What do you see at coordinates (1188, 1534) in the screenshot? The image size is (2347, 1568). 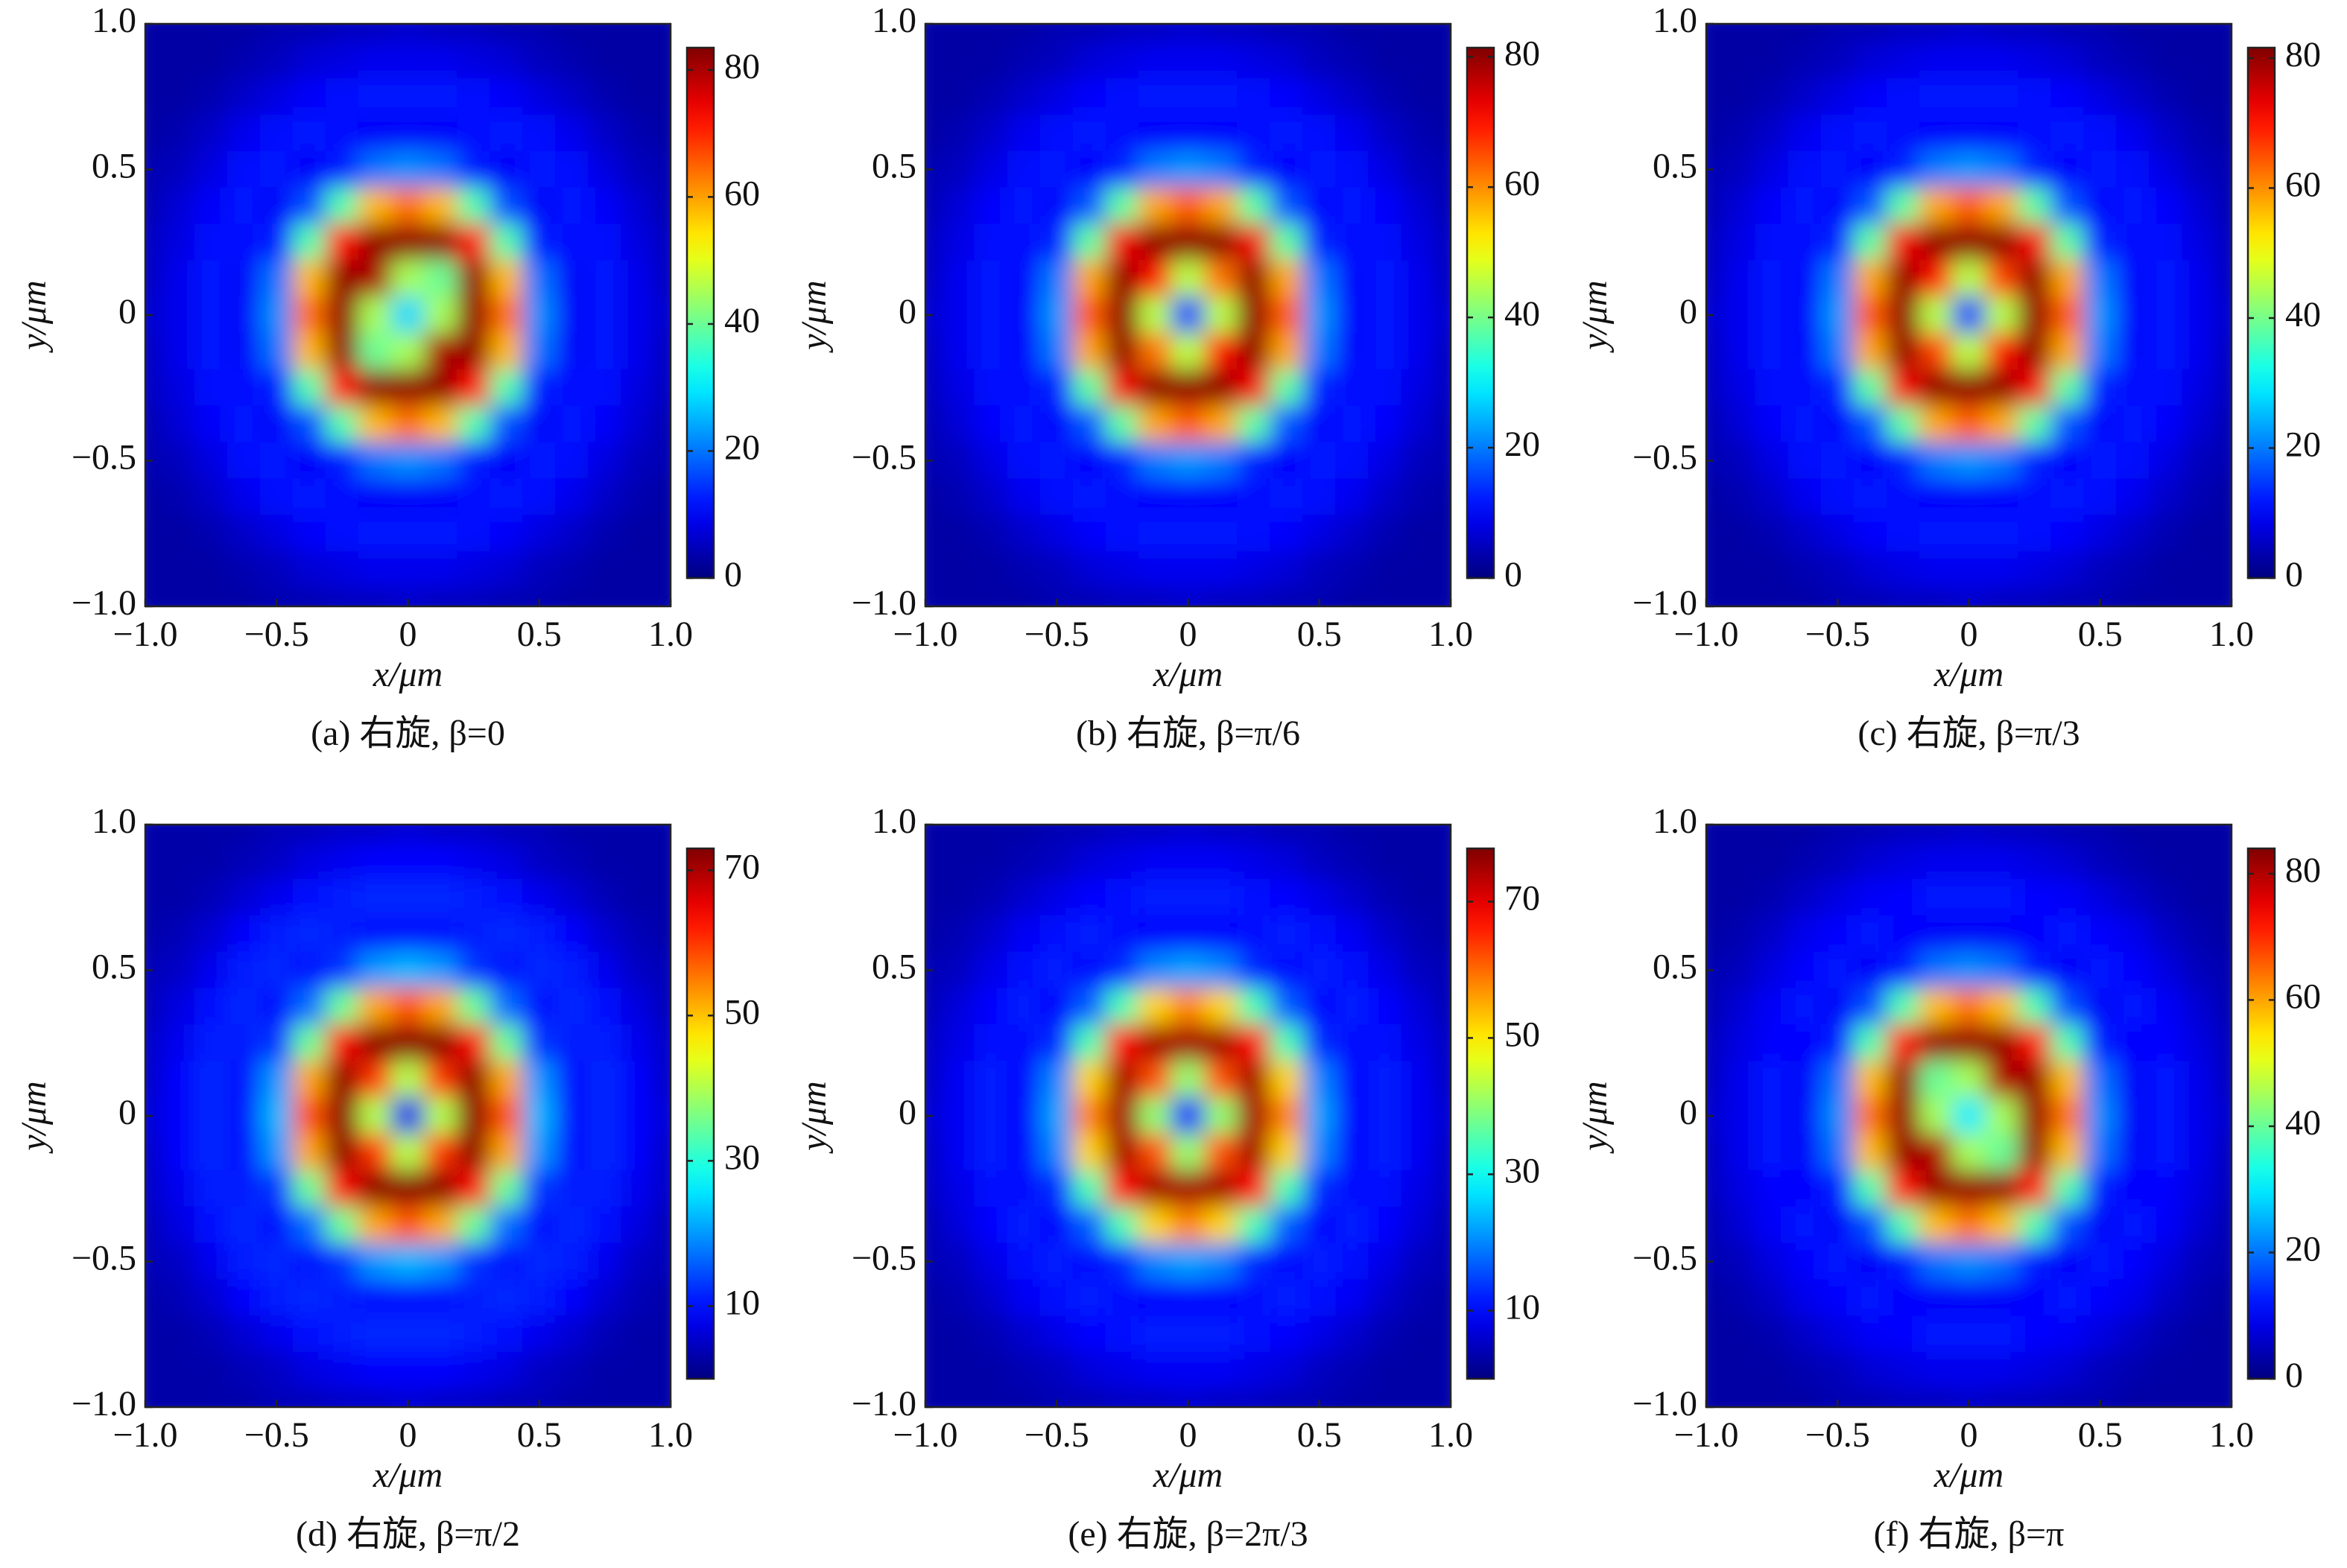 I see `panel-caption: (e) 右旋, β=2π/3` at bounding box center [1188, 1534].